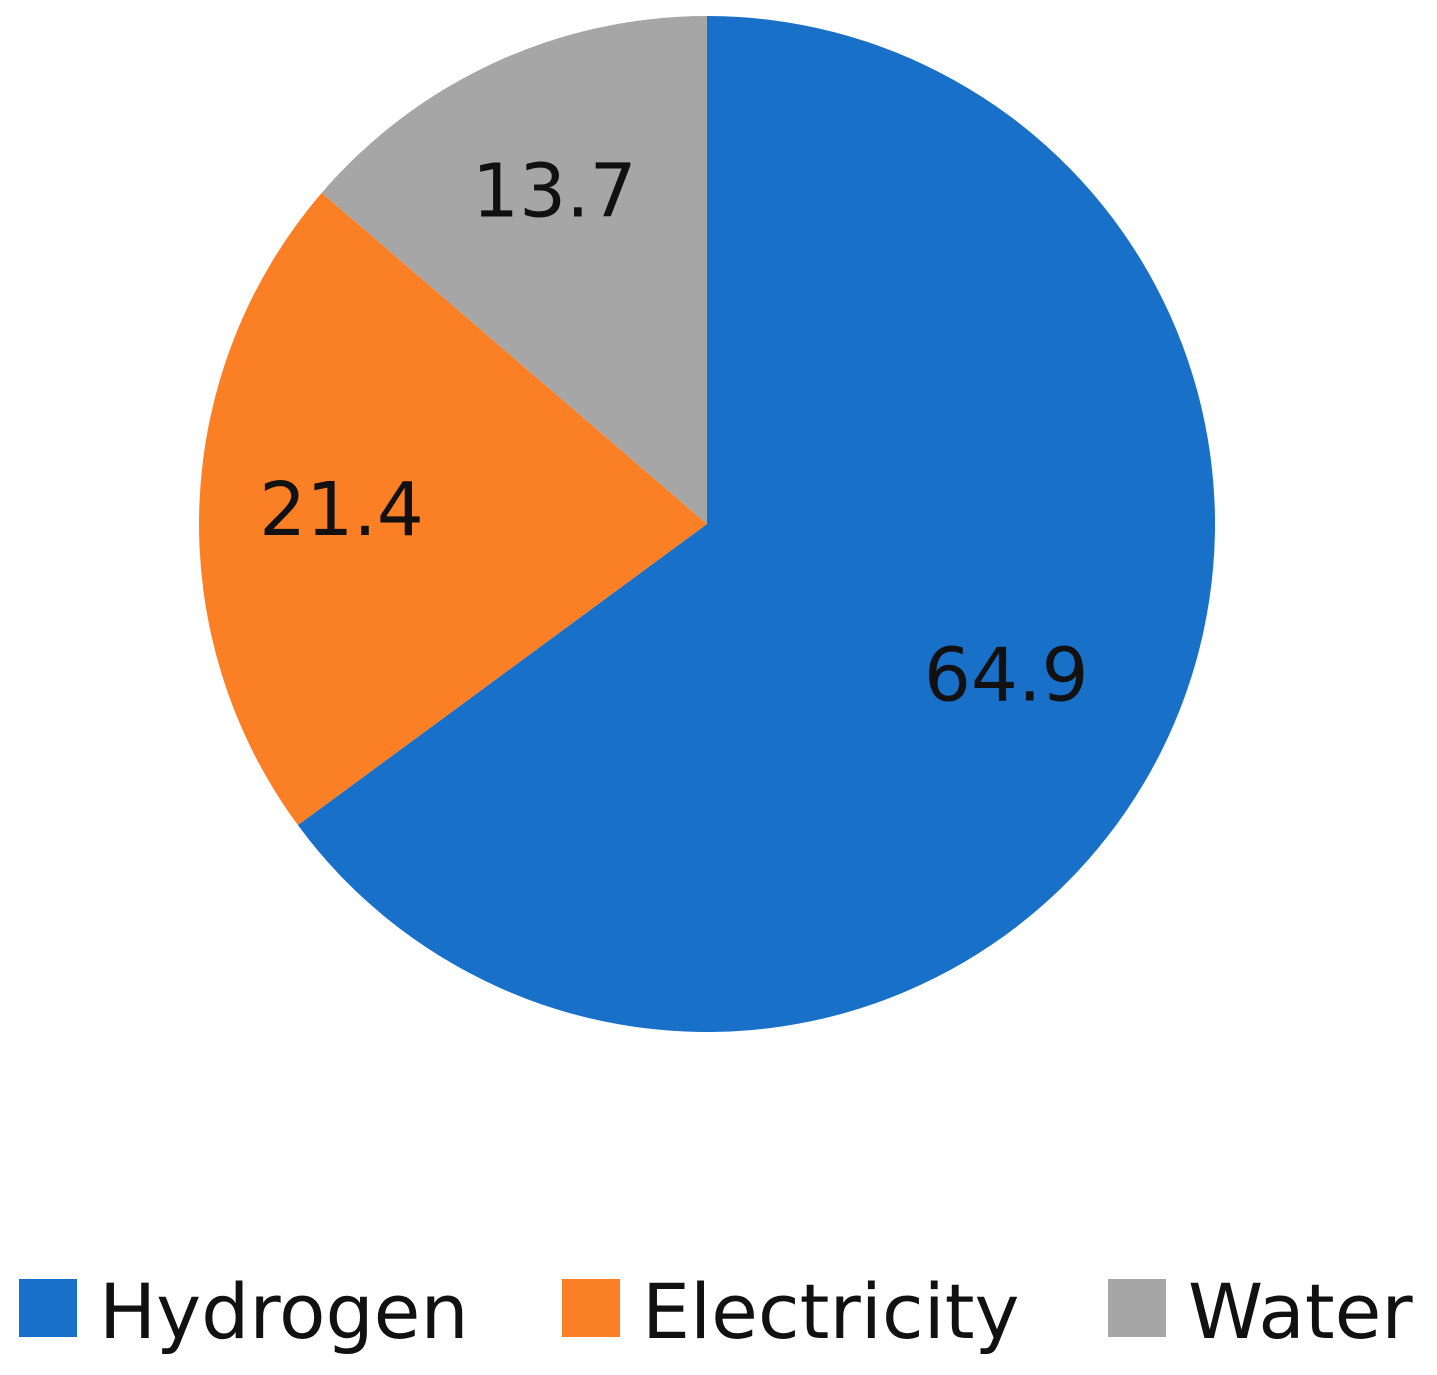  I want to click on legend-label-electricity: Electricity, so click(831, 1311).